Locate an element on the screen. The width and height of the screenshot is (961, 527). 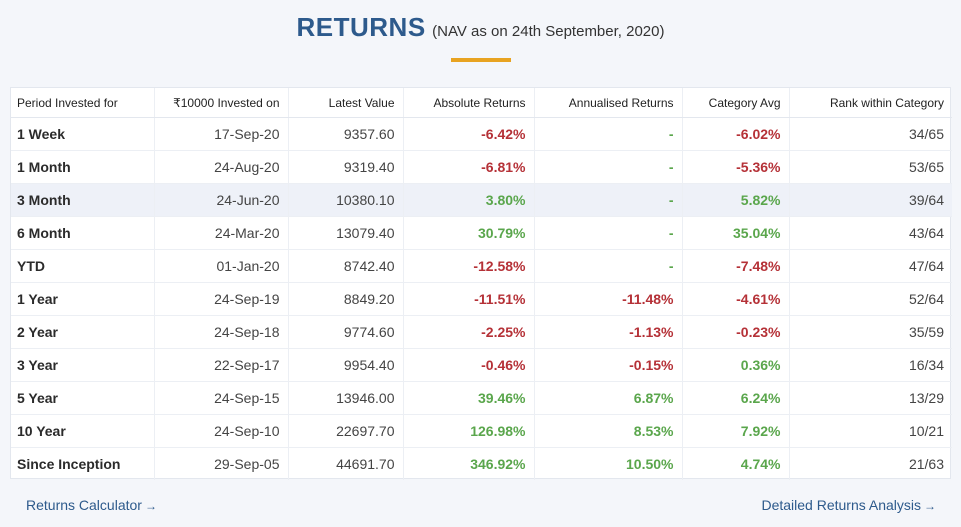
rank-cell: 39/64 is located at coordinates (870, 200).